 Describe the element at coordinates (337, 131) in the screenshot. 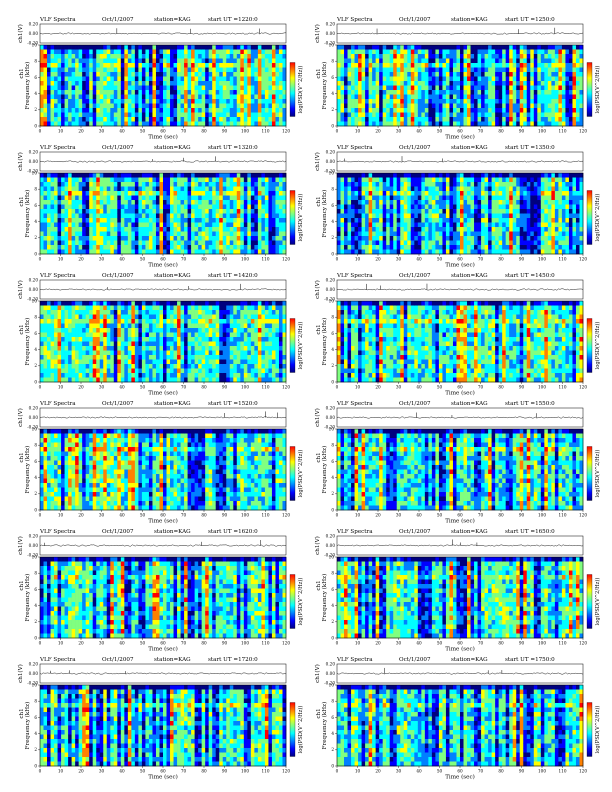

I see `time-tick-label: 0` at that location.